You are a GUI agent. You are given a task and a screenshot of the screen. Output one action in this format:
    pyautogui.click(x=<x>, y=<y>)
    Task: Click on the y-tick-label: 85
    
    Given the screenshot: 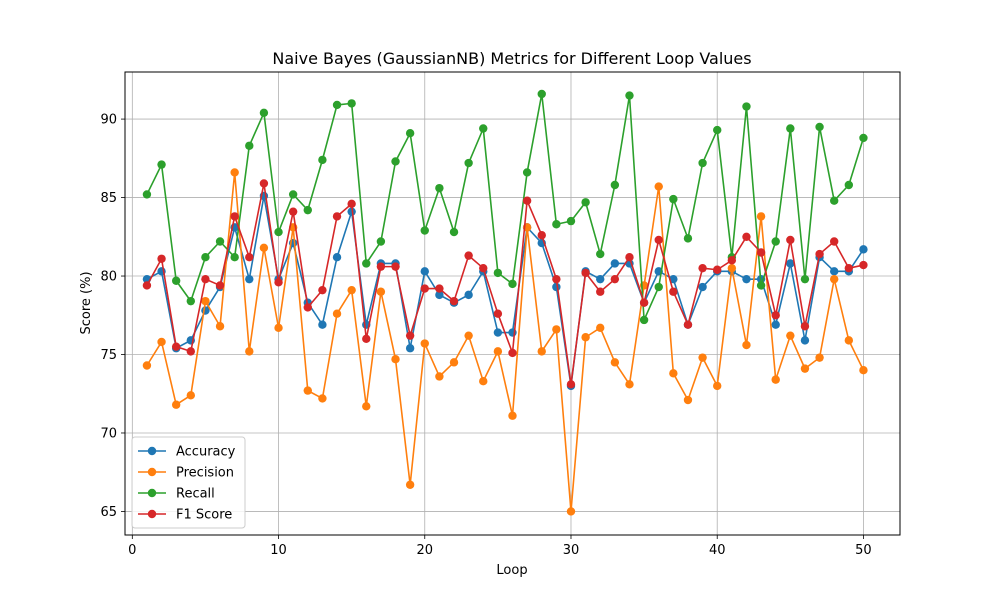 What is the action you would take?
    pyautogui.click(x=108, y=198)
    